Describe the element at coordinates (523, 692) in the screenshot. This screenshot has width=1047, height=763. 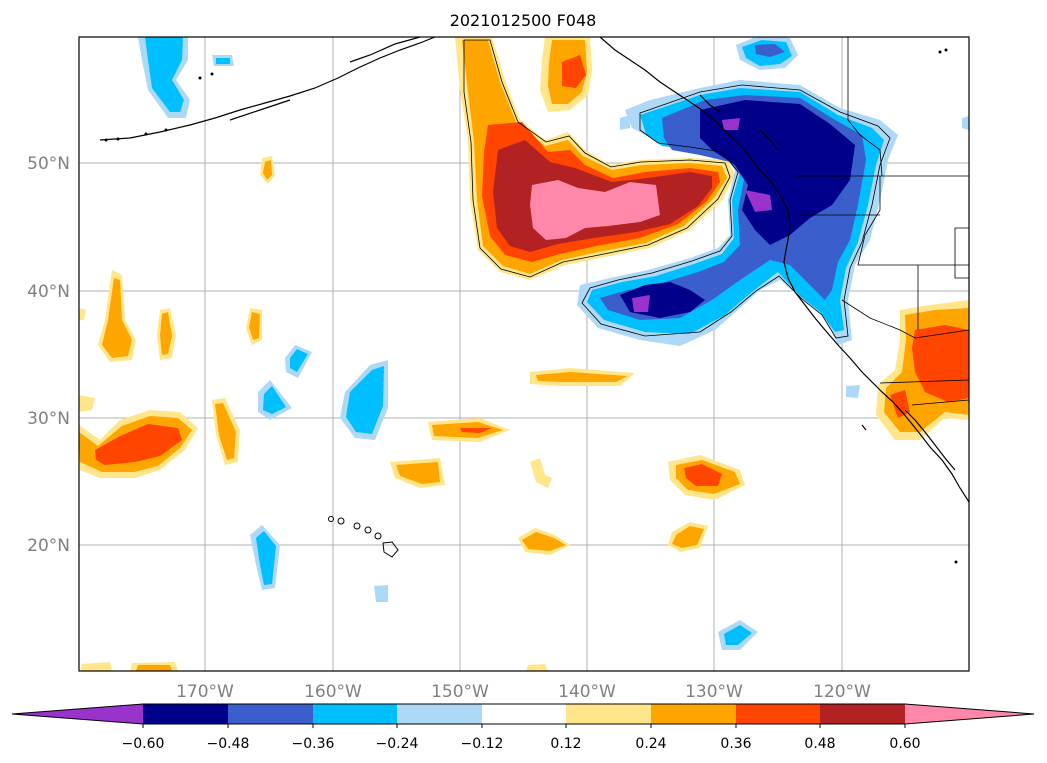
I see `longitude-labels: 170°W 160°W 150°W 140°W 130°W 120°W` at that location.